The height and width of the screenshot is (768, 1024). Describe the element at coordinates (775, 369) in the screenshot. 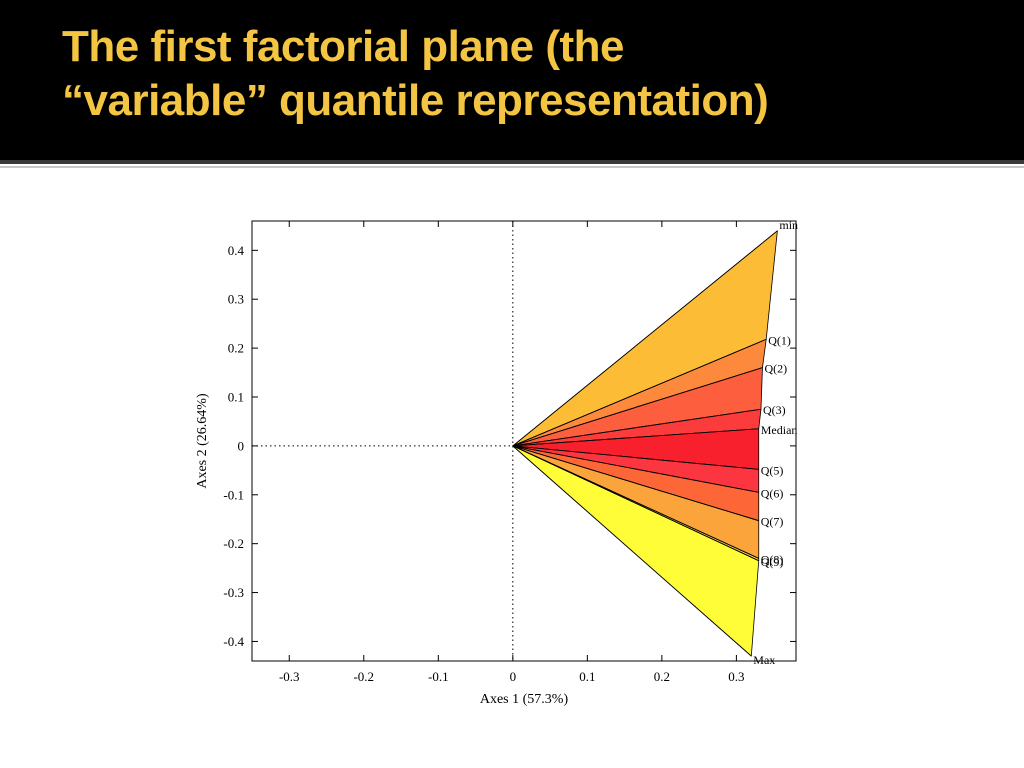

I see `quantile-label: Q(2)` at that location.